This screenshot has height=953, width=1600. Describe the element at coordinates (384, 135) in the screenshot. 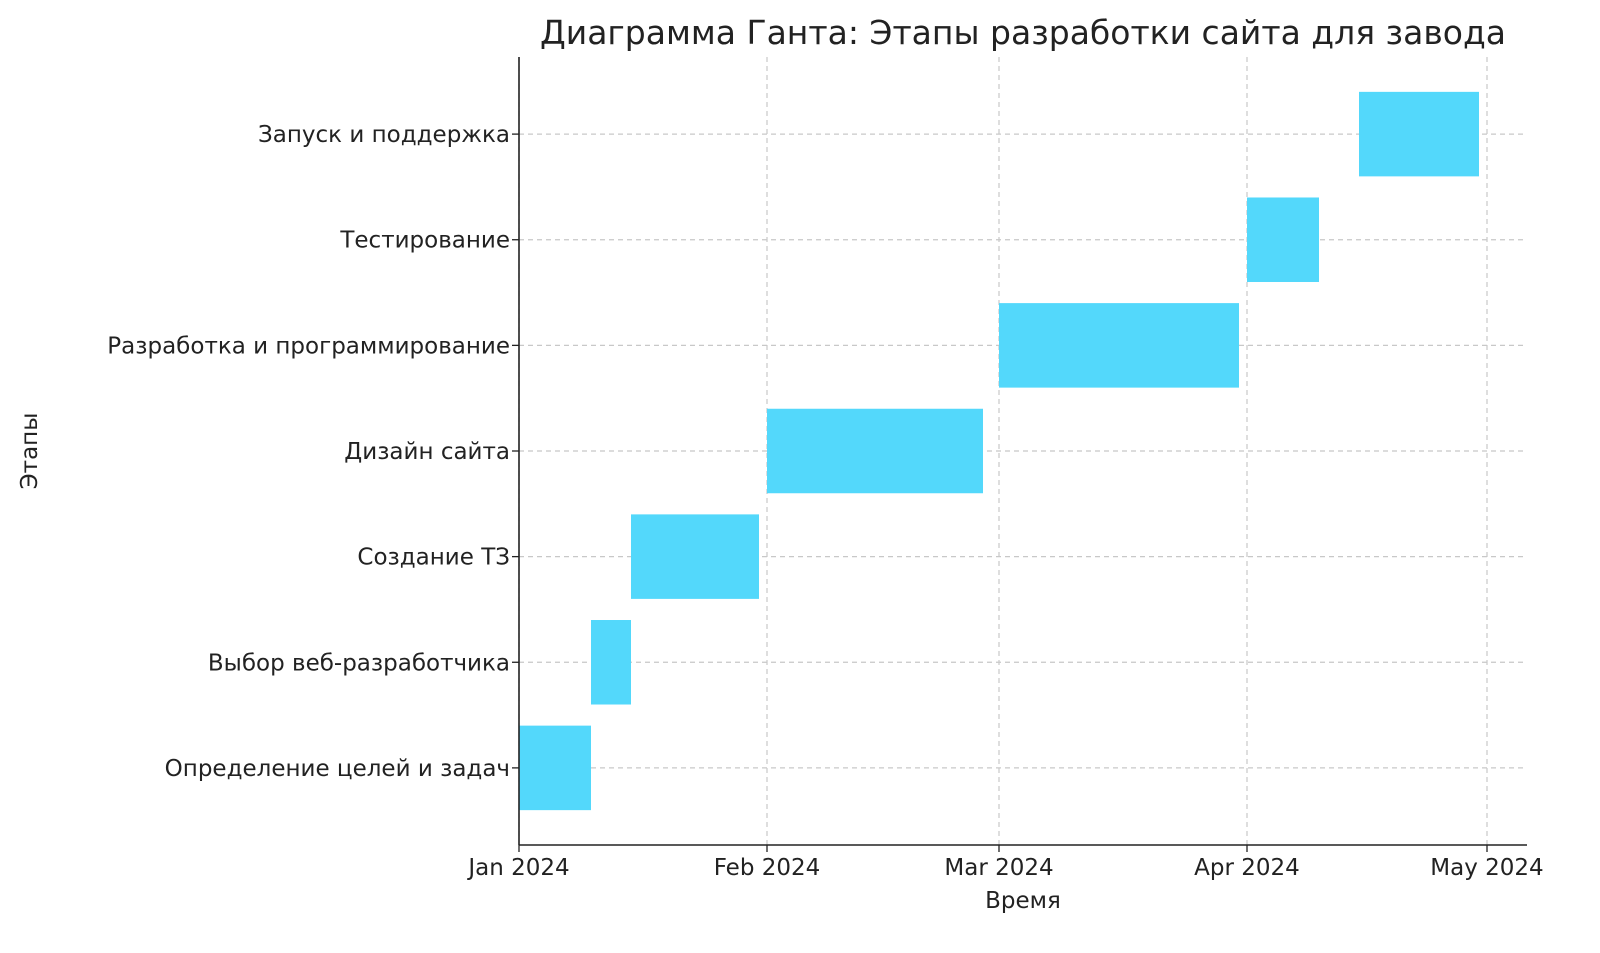

I see `y-tick-label: Запуск и поддержка` at that location.